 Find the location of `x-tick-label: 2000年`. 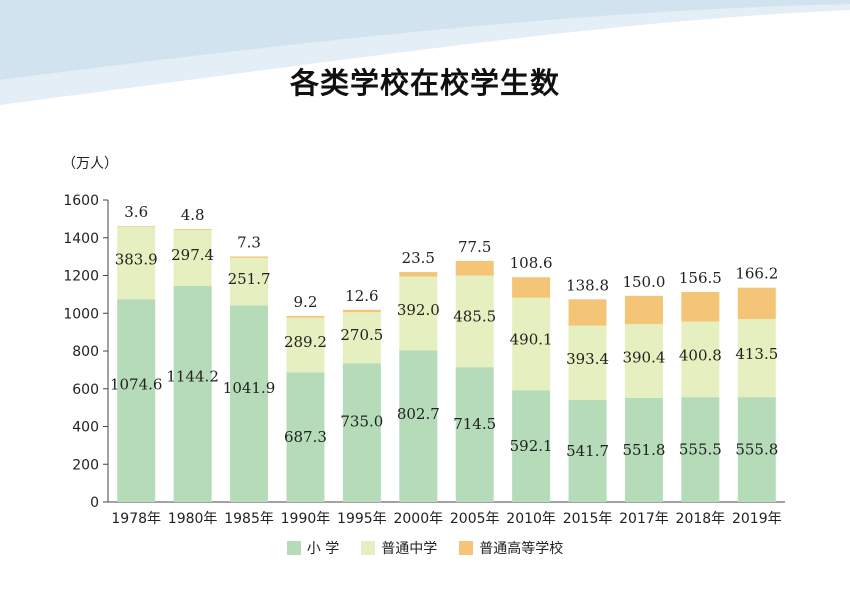

x-tick-label: 2000年 is located at coordinates (418, 519).